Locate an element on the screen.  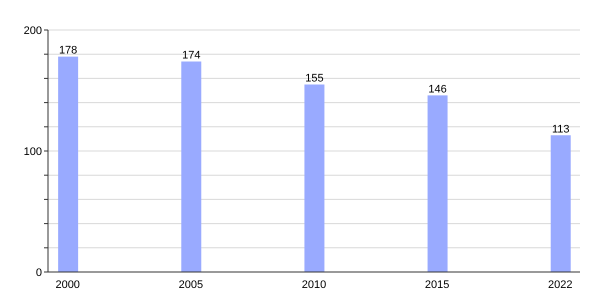
x-tick-label: 2022 is located at coordinates (560, 284).